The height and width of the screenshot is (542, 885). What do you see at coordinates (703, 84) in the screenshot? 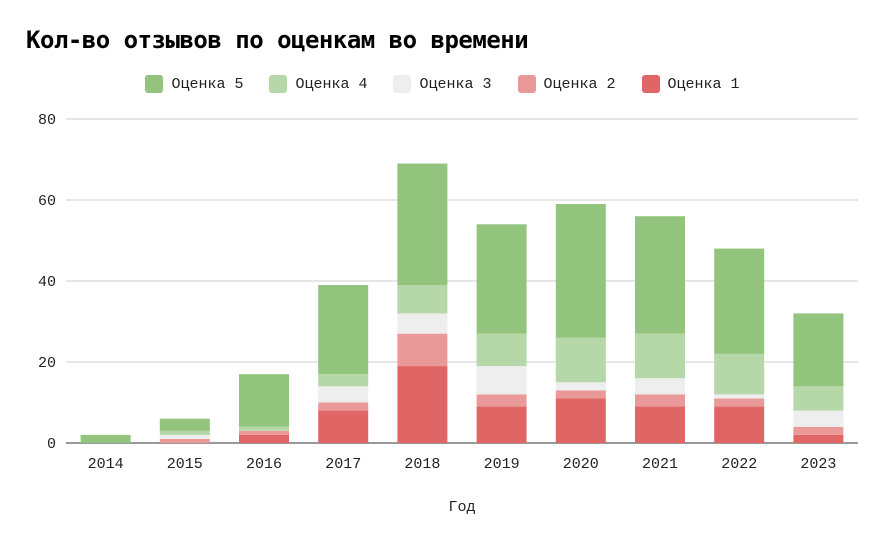
I see `legend-label: Оценка 1` at bounding box center [703, 84].